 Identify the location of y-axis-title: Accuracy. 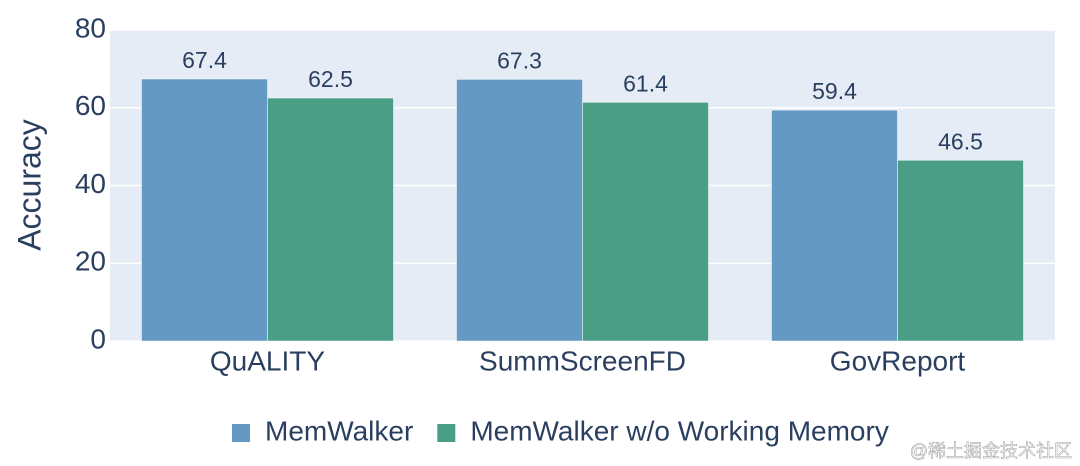
(29, 185).